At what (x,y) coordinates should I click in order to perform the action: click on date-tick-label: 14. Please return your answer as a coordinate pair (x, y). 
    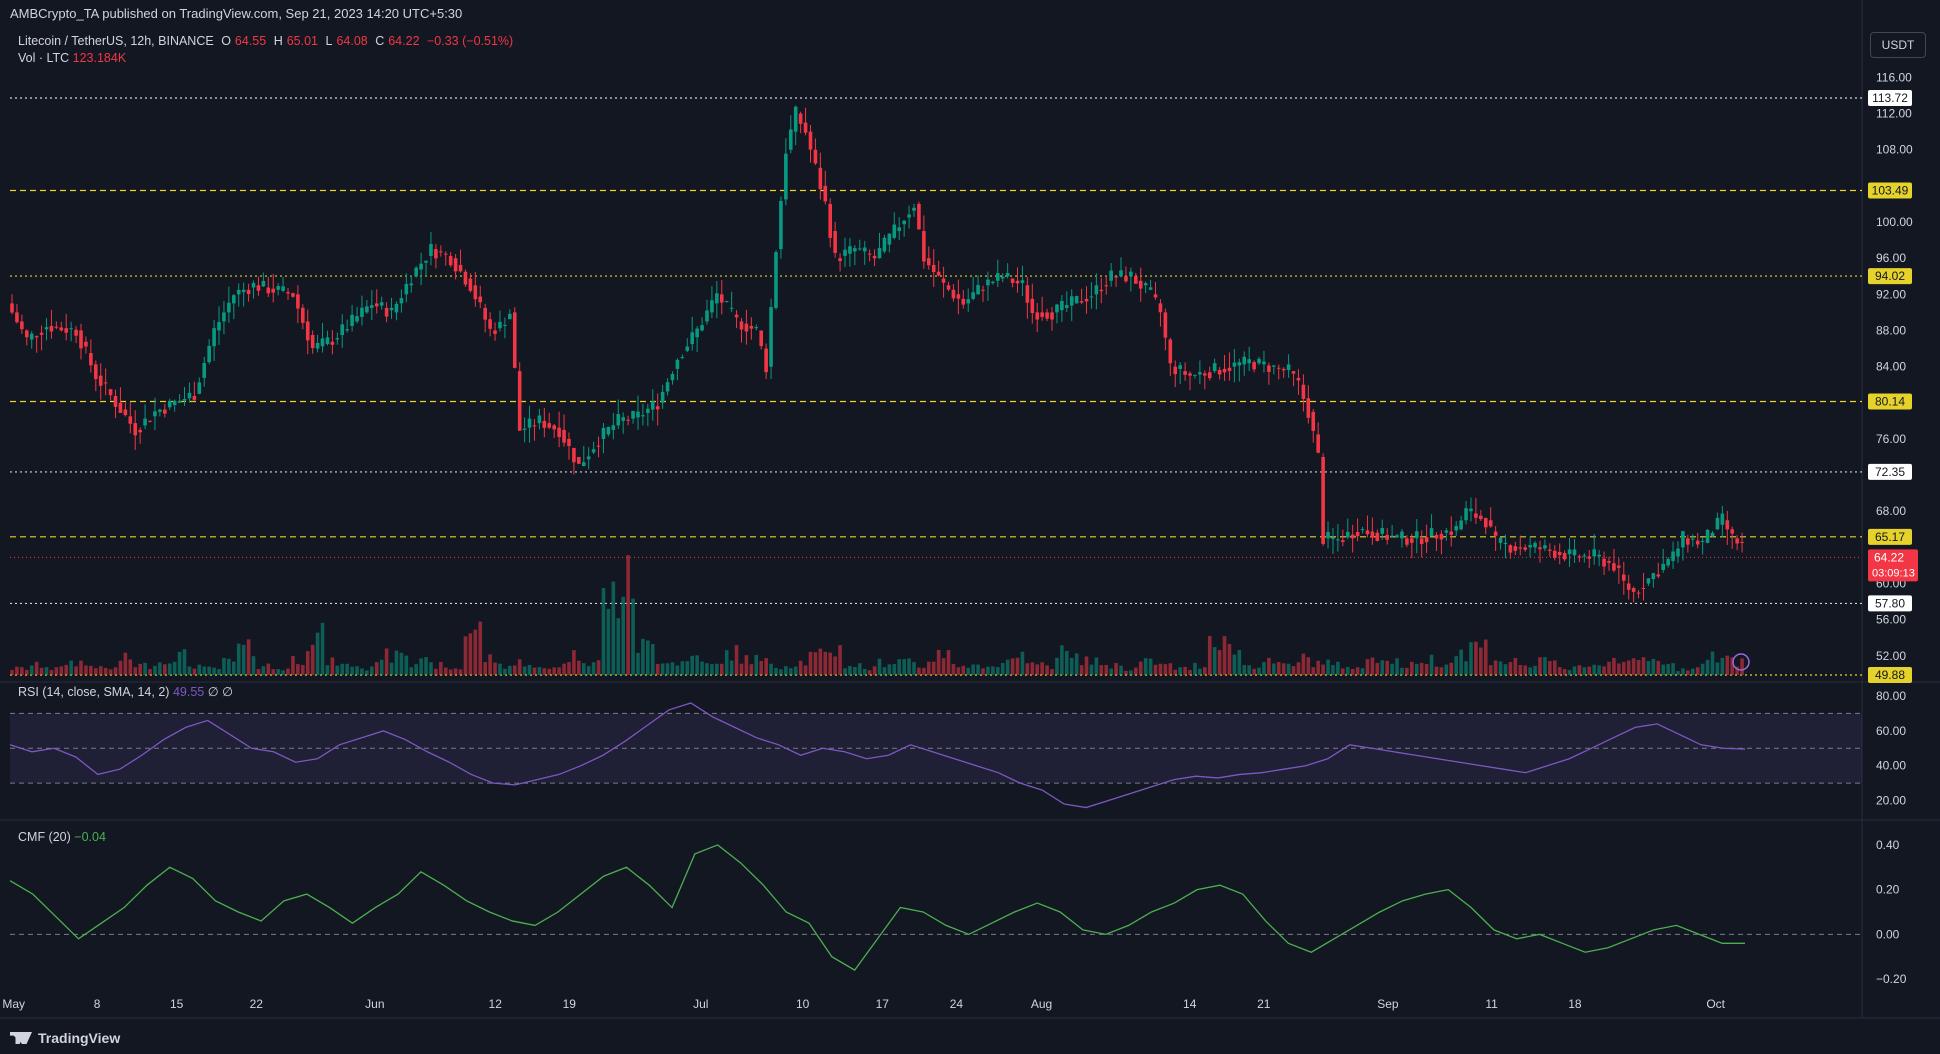
    Looking at the image, I should click on (1190, 1004).